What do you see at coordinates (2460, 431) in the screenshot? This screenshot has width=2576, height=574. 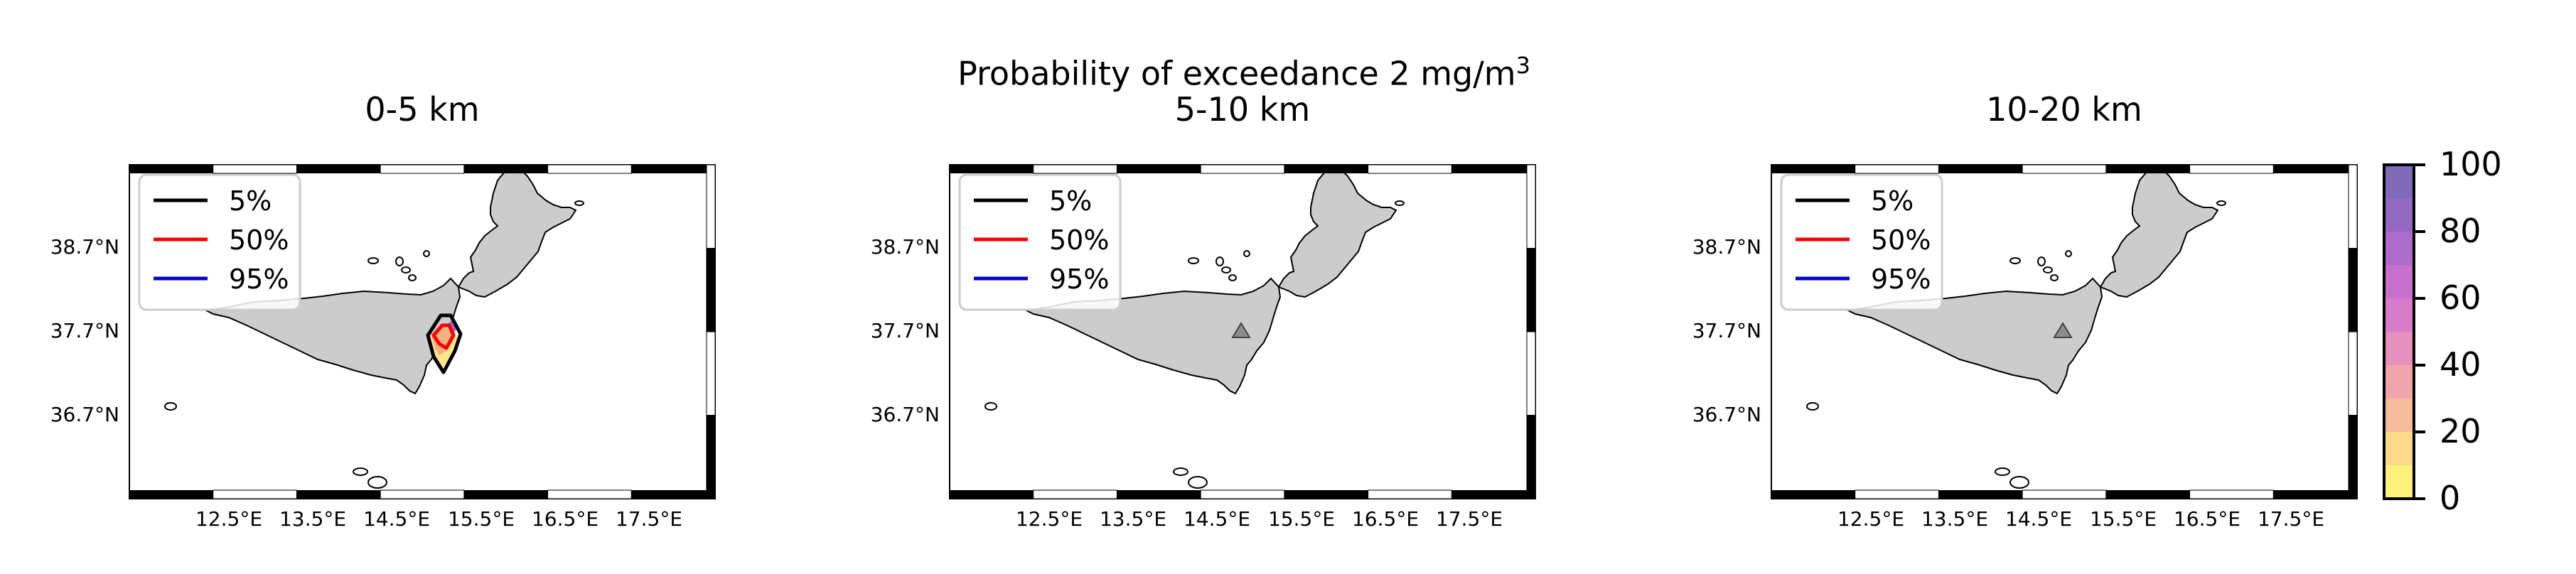 I see `colorbar-tick-label: 20` at bounding box center [2460, 431].